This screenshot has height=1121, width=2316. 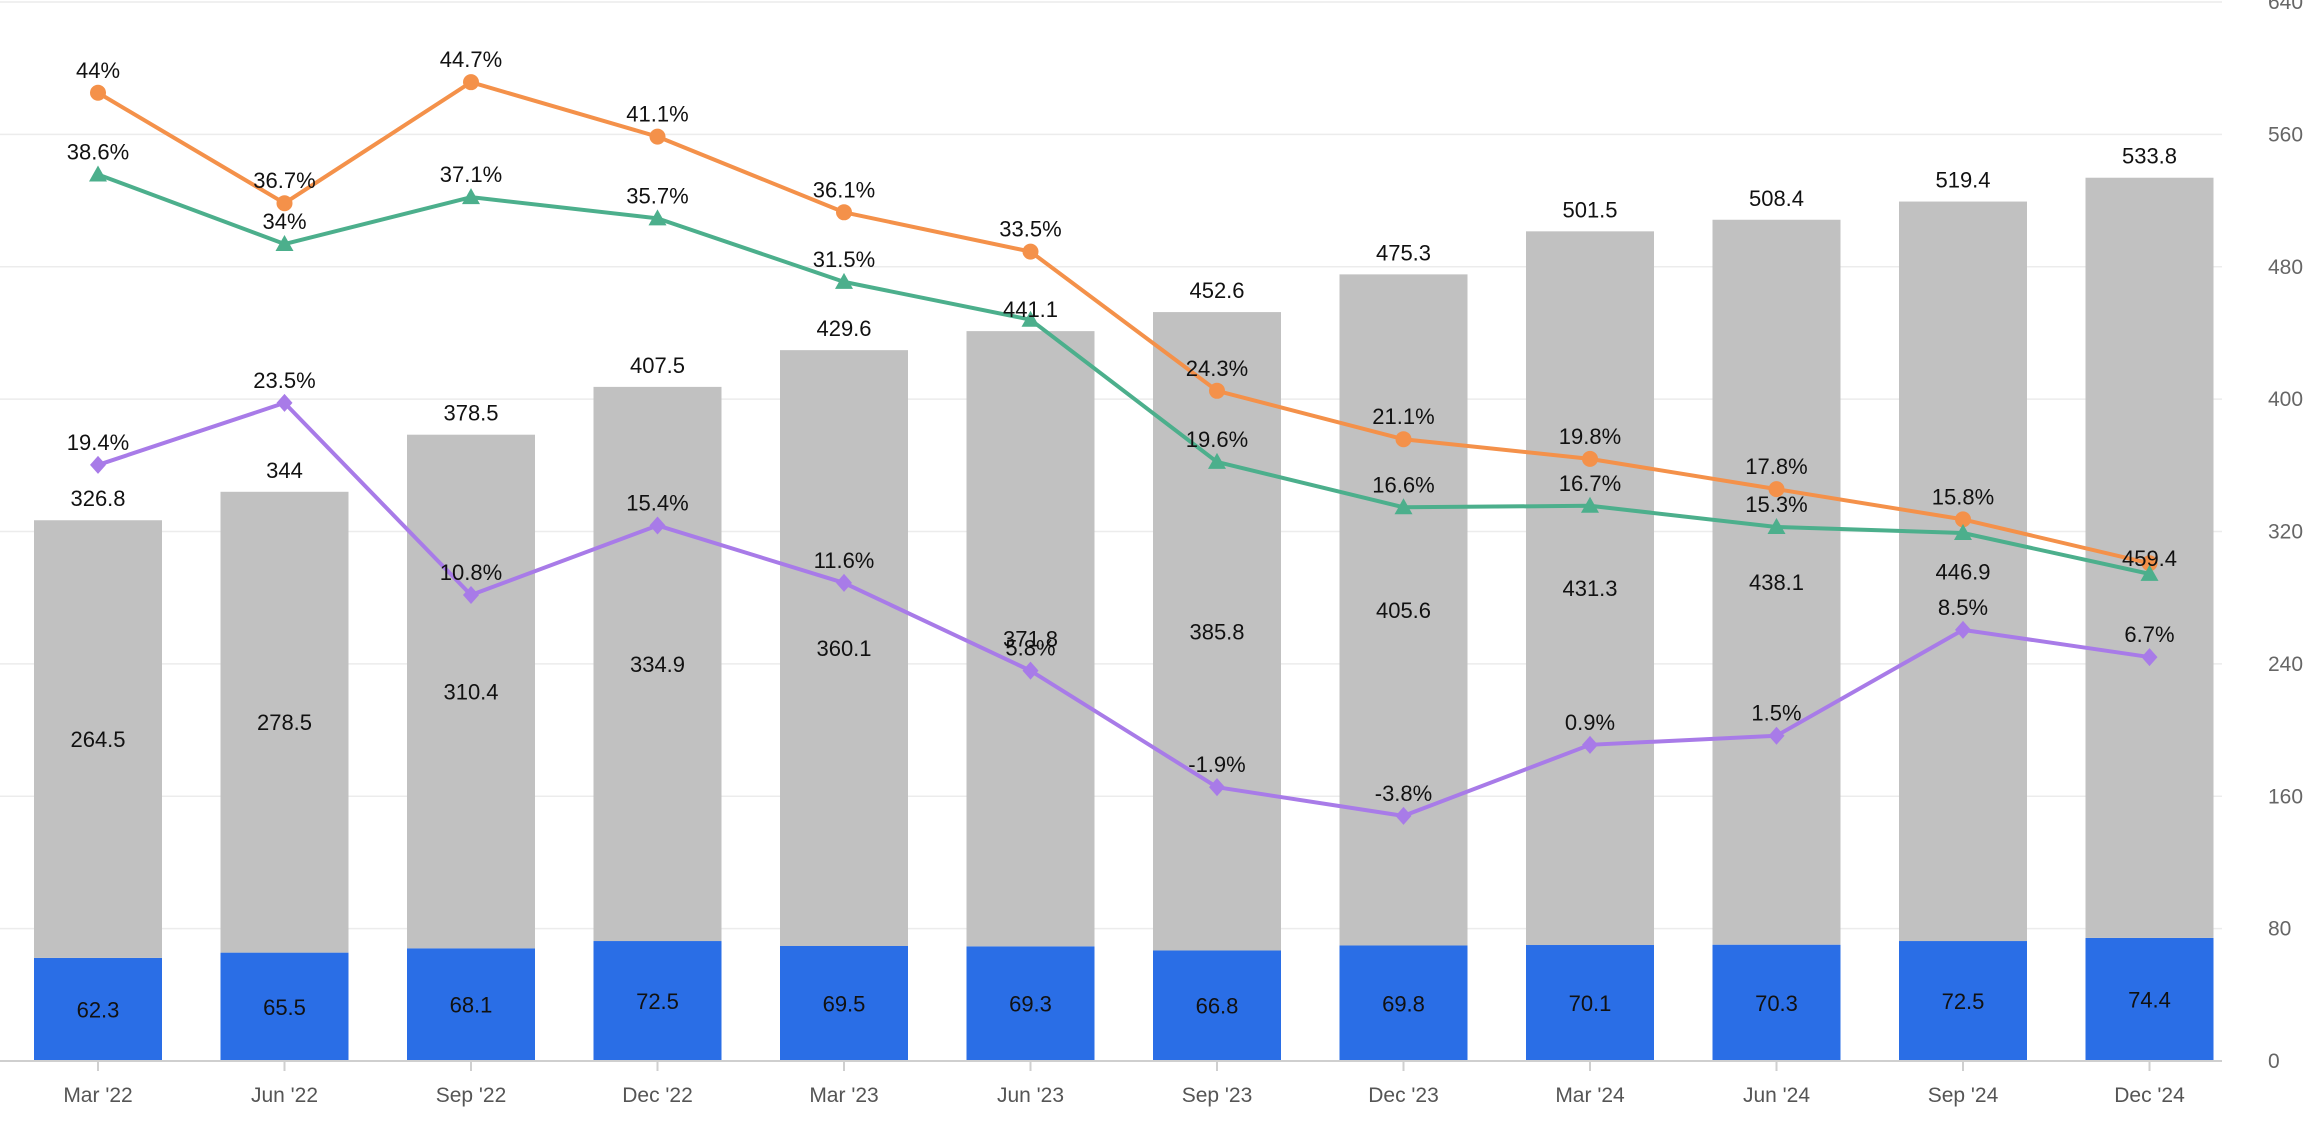 What do you see at coordinates (1776, 582) in the screenshot?
I see `bar-top-value-label: 438.1` at bounding box center [1776, 582].